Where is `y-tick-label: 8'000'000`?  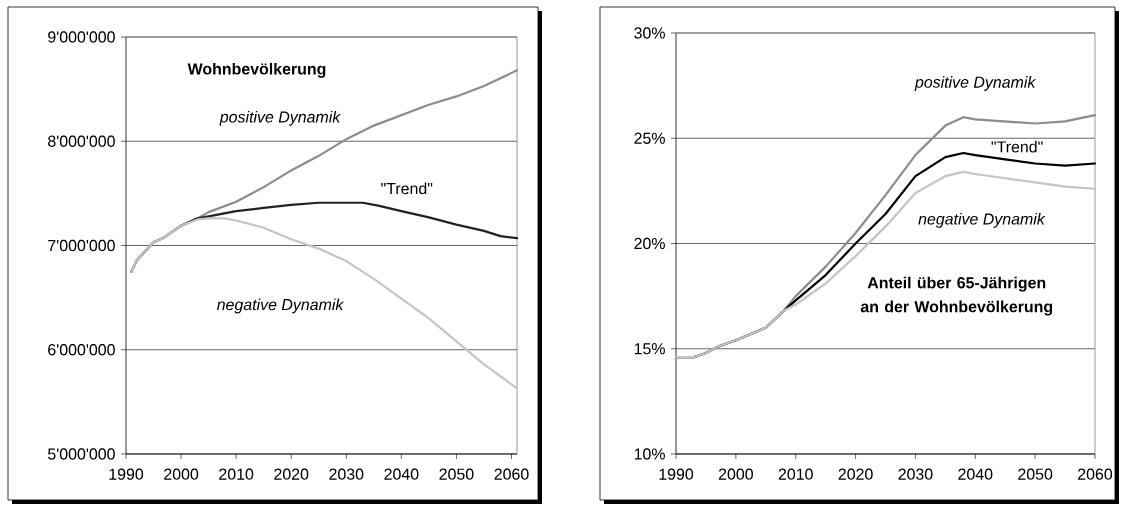
y-tick-label: 8'000'000 is located at coordinates (81, 141).